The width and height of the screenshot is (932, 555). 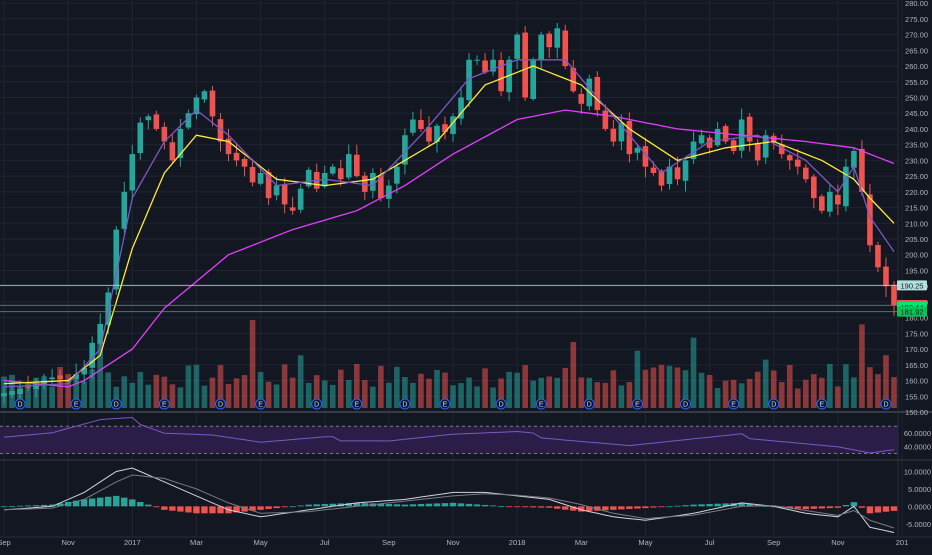 What do you see at coordinates (912, 285) in the screenshot?
I see `price-label: 190.25` at bounding box center [912, 285].